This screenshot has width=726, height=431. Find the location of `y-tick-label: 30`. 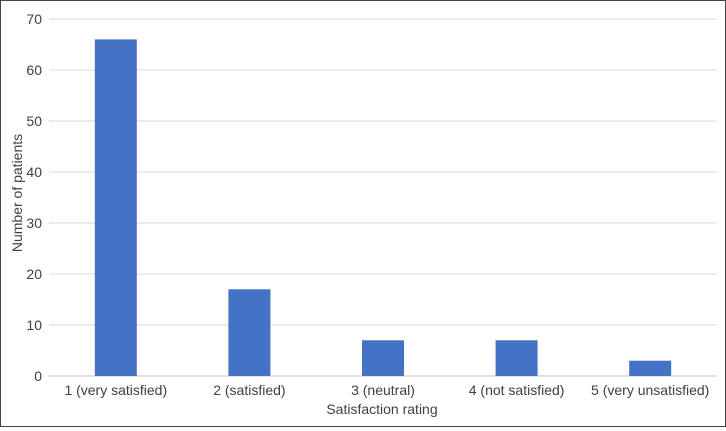

y-tick-label: 30 is located at coordinates (34, 223).